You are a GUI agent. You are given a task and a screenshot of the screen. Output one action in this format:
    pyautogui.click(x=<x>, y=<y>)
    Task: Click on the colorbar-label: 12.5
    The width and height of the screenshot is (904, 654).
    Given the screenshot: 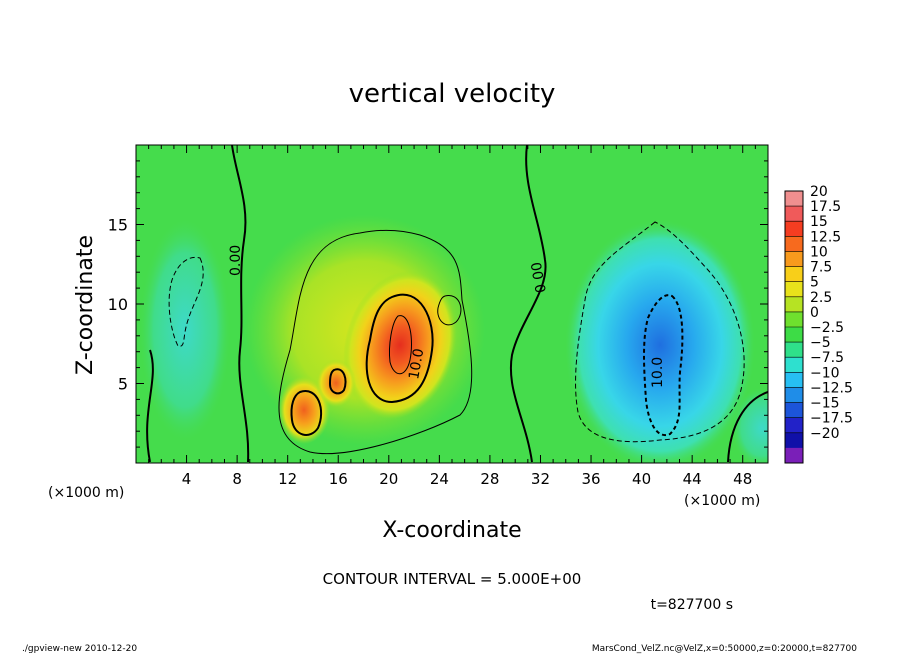 What is the action you would take?
    pyautogui.click(x=825, y=237)
    